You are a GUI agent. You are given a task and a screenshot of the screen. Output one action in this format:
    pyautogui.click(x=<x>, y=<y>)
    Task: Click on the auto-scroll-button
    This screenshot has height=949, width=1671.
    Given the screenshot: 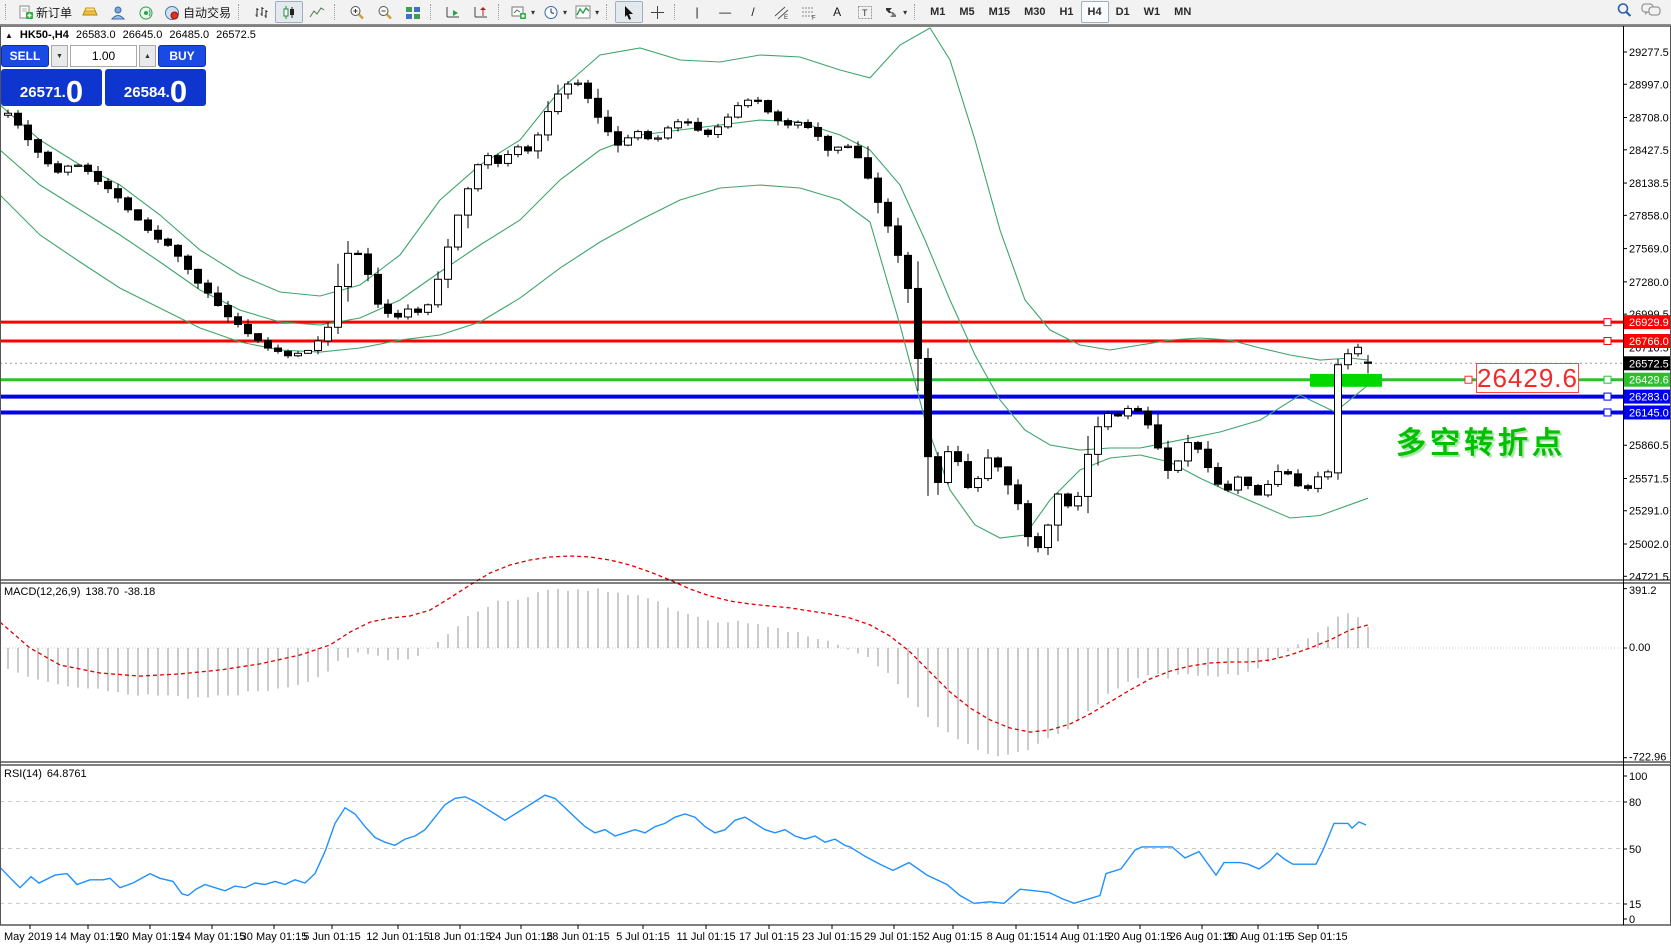 What is the action you would take?
    pyautogui.click(x=453, y=12)
    